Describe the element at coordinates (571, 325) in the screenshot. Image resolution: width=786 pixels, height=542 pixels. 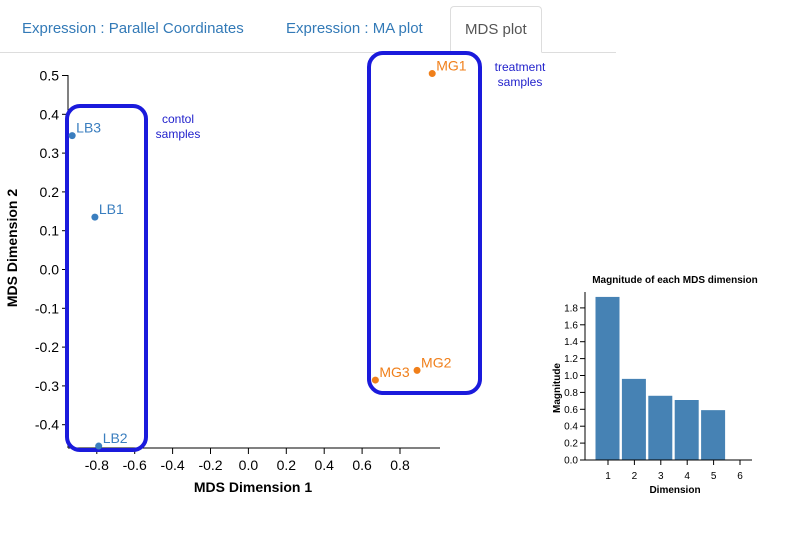
I see `bar-y-tick-label: 1.6` at that location.